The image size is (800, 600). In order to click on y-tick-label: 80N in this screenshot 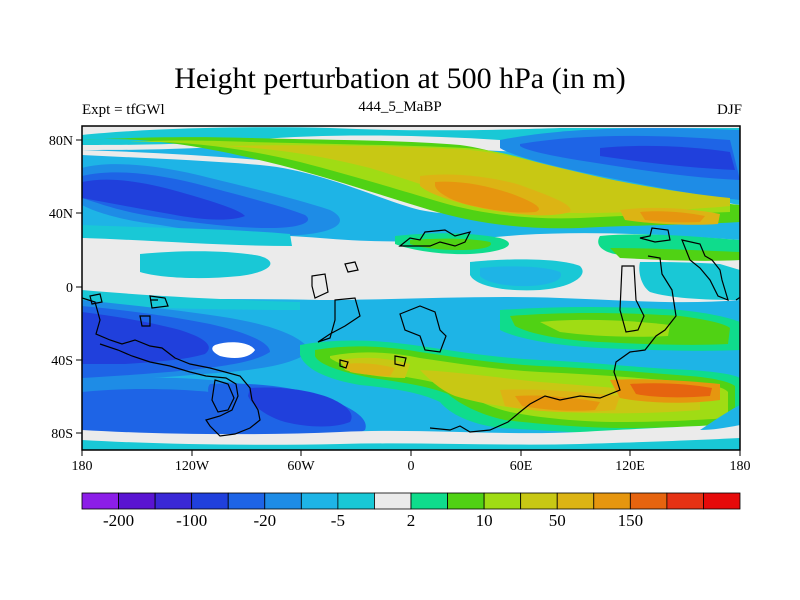, I will do `click(61, 141)`.